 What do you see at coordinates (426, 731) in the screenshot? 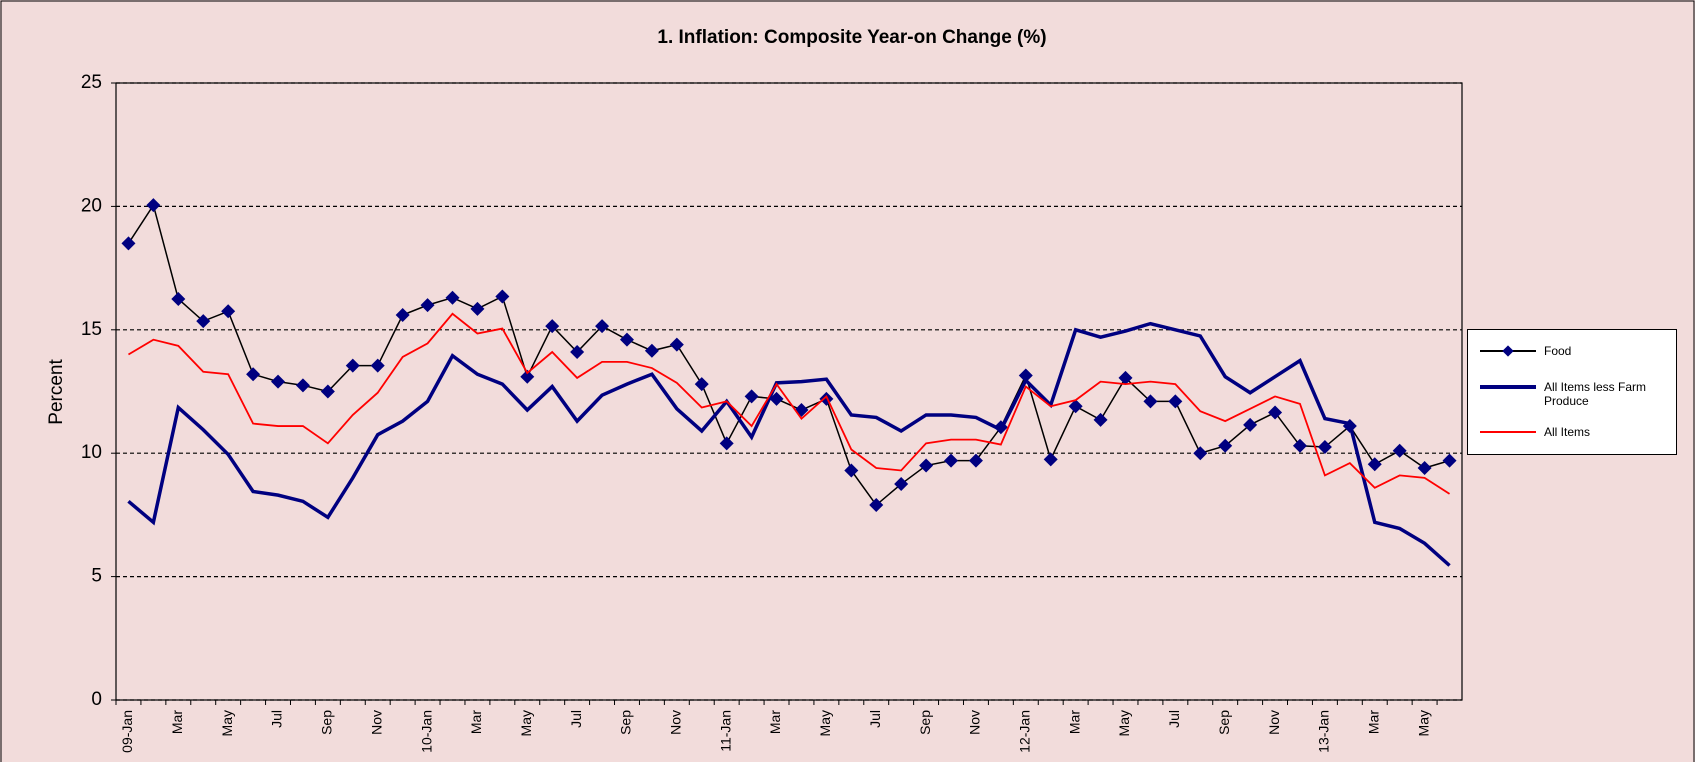
I see `x-tick-label: 10-Jan` at bounding box center [426, 731].